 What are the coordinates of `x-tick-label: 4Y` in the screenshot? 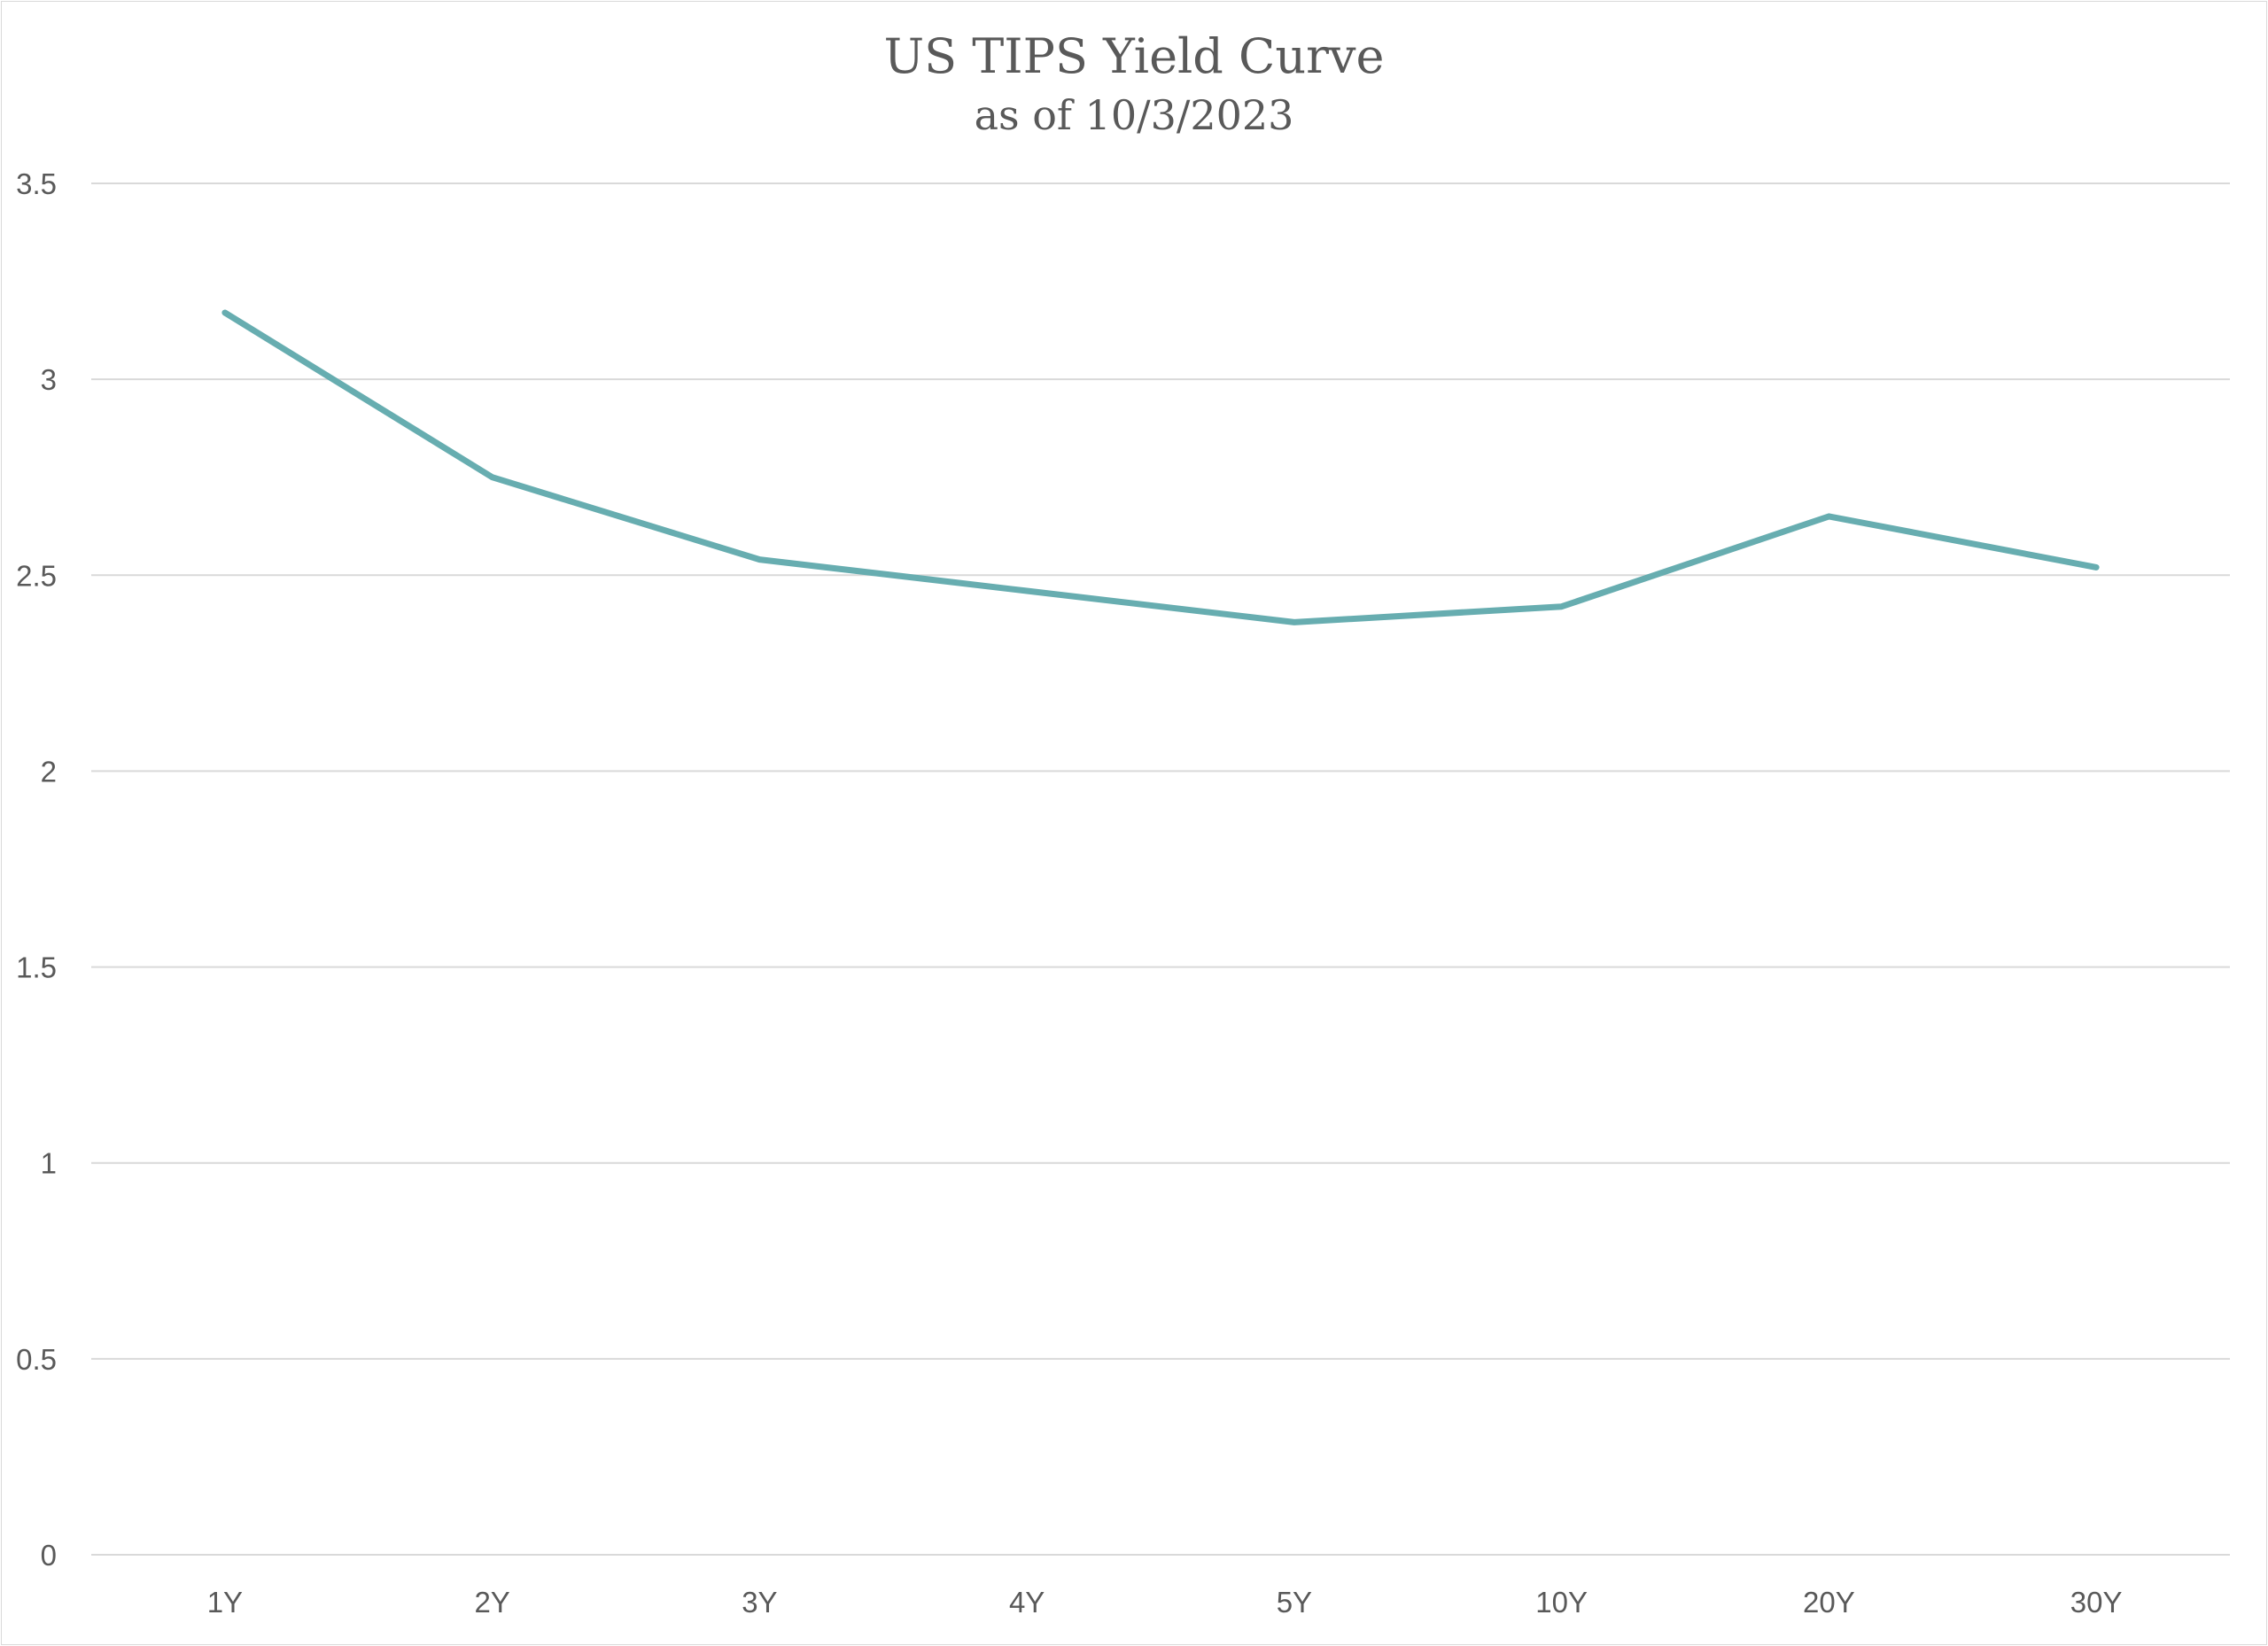 It's located at (1027, 1602).